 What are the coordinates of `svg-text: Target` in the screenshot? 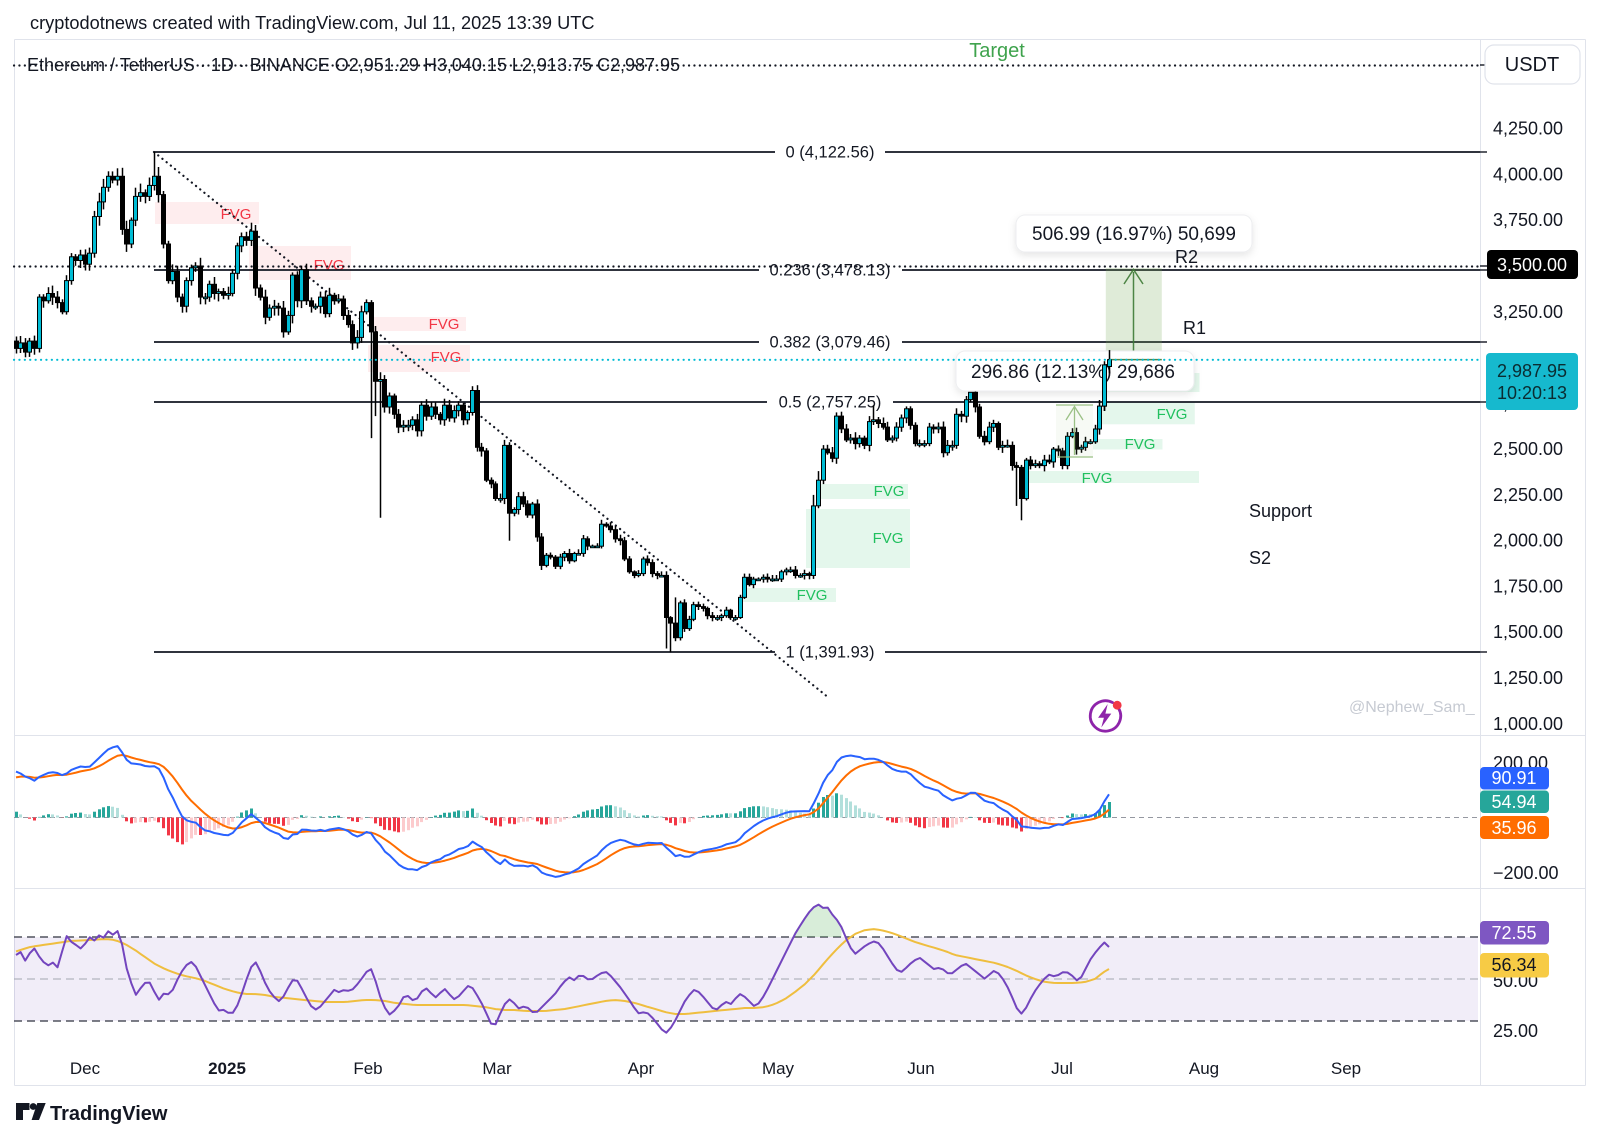 It's located at (997, 51).